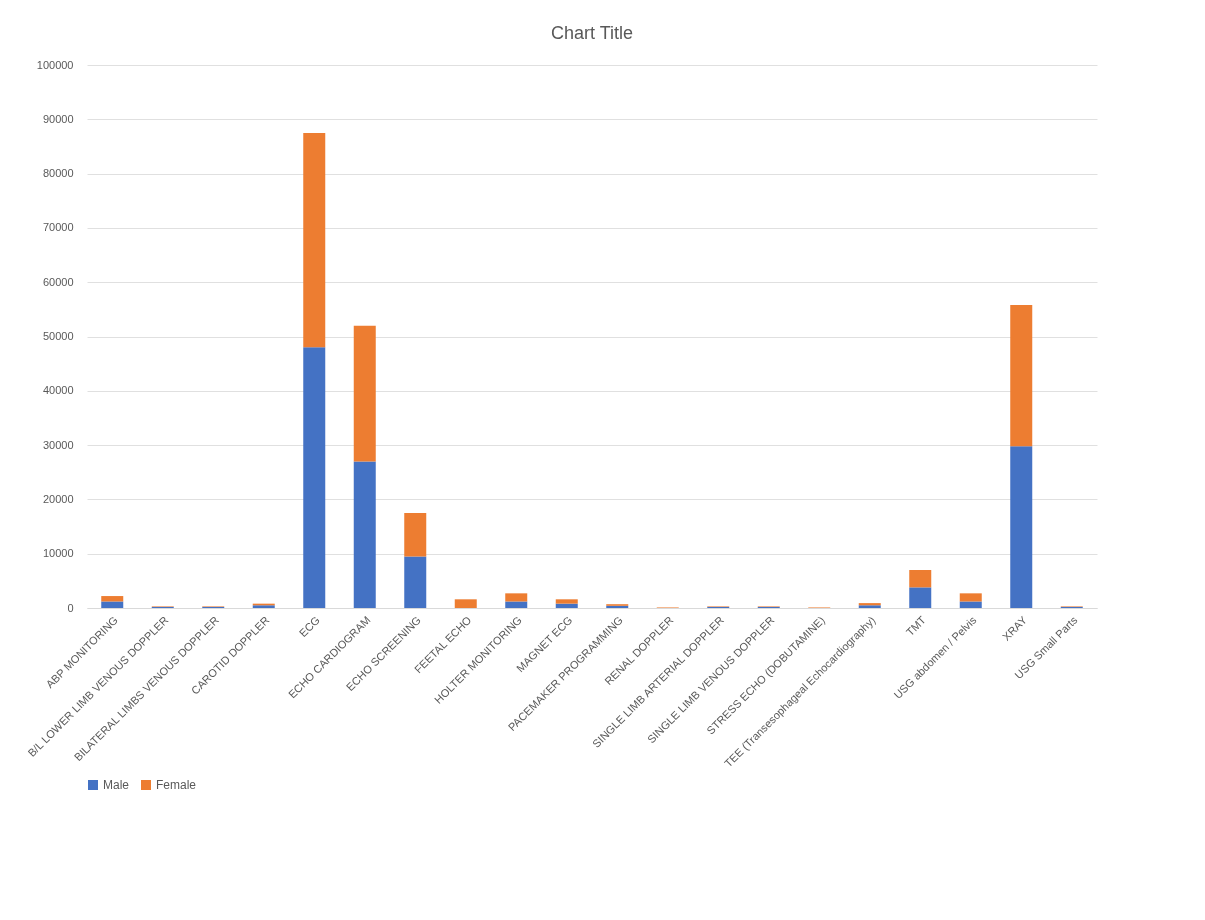 The image size is (1205, 920). Describe the element at coordinates (176, 785) in the screenshot. I see `legend-label: Female` at that location.